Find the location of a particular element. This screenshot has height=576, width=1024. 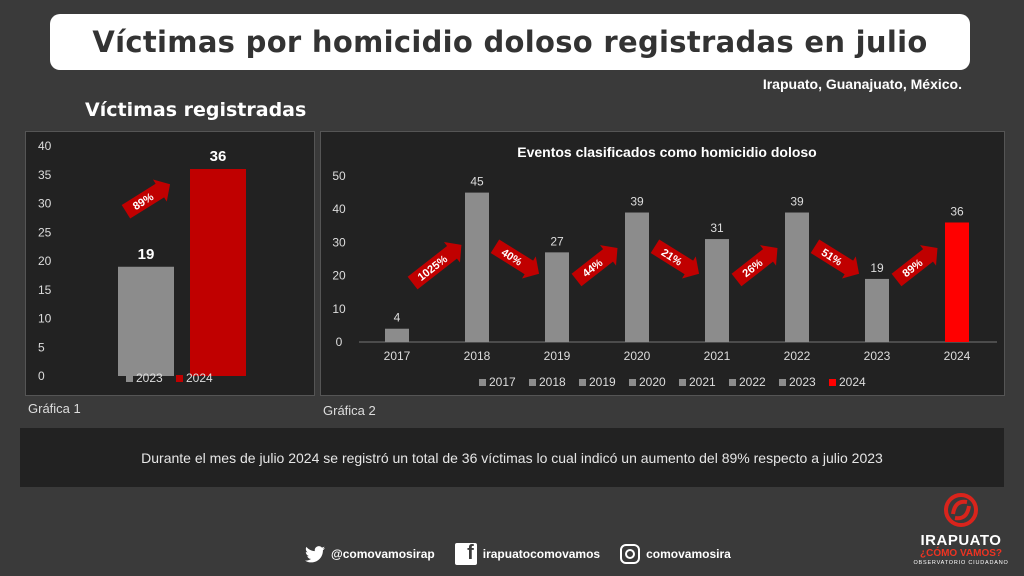

change-arrow-6: 89% is located at coordinates (914, 266).